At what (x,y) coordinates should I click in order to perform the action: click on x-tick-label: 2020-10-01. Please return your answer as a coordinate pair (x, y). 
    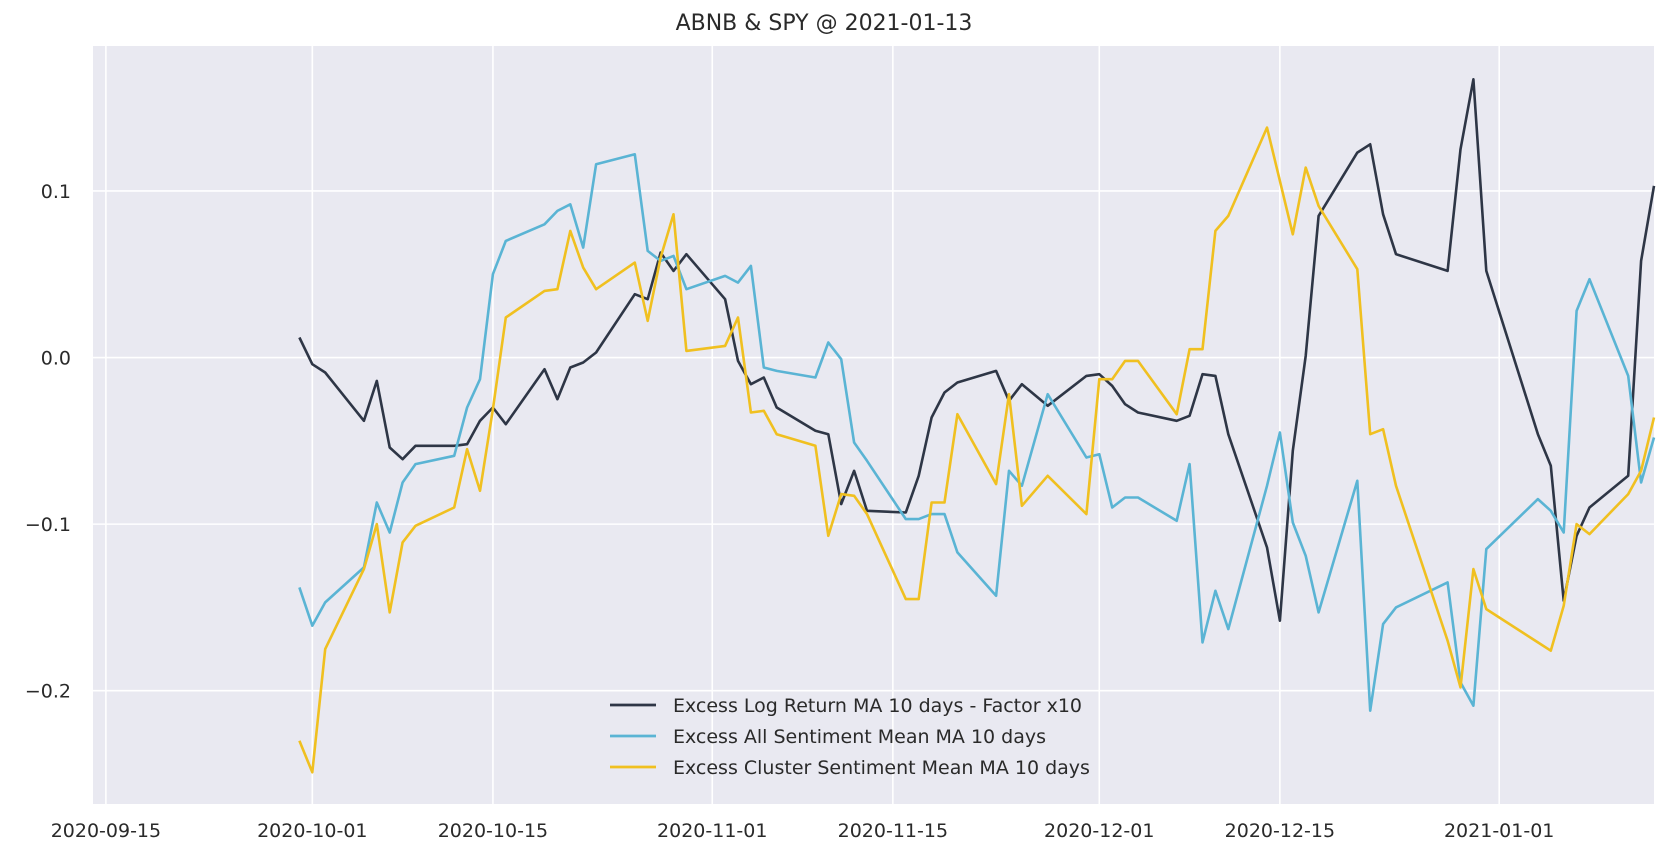
    Looking at the image, I should click on (312, 831).